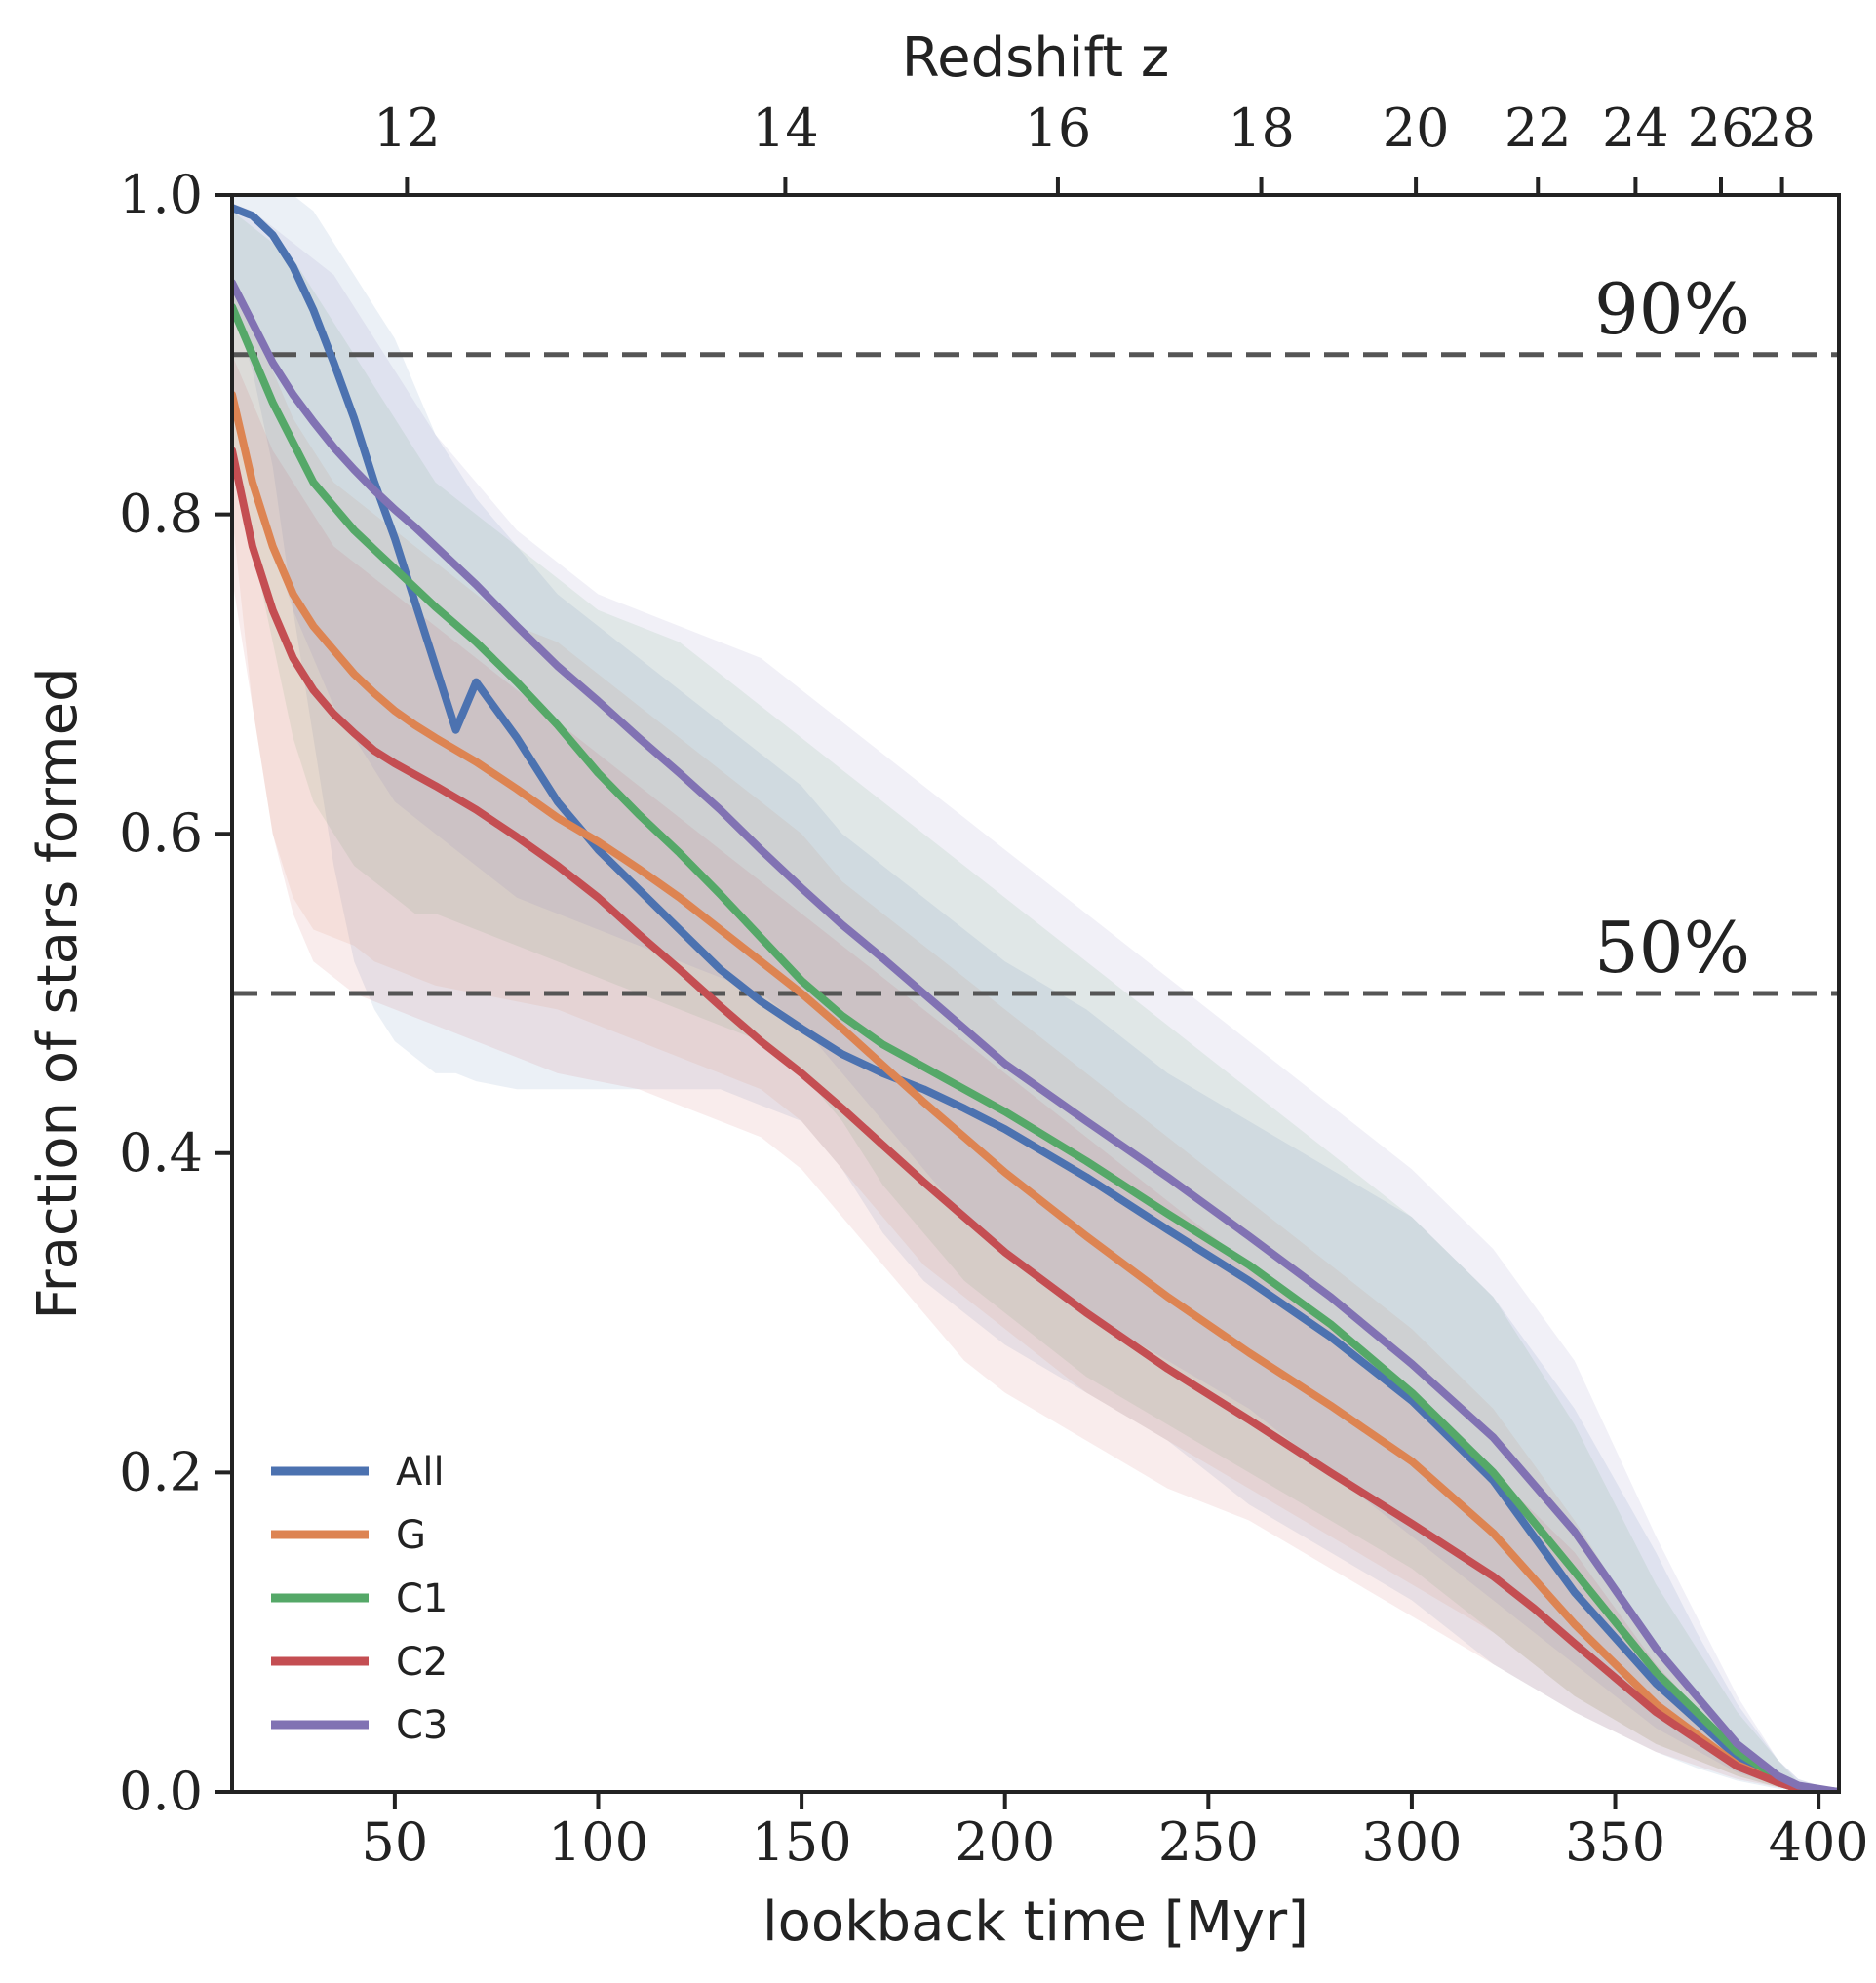 The image size is (1876, 1983). I want to click on redshift-tick-label: 26, so click(1721, 128).